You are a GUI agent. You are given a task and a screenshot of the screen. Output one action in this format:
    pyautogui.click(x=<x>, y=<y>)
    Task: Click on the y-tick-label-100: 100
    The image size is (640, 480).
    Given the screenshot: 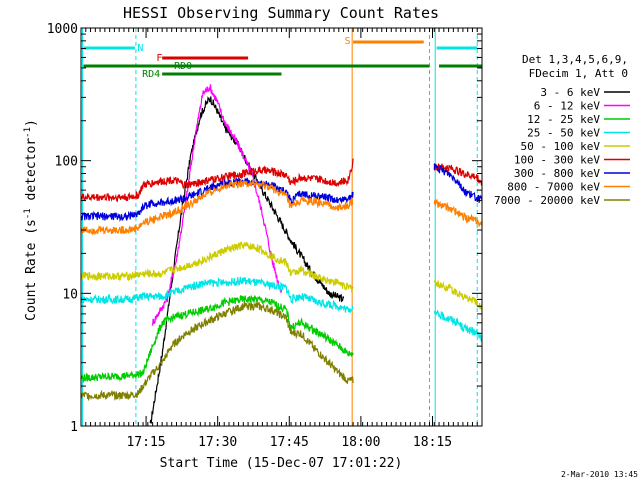 What is the action you would take?
    pyautogui.click(x=66, y=162)
    